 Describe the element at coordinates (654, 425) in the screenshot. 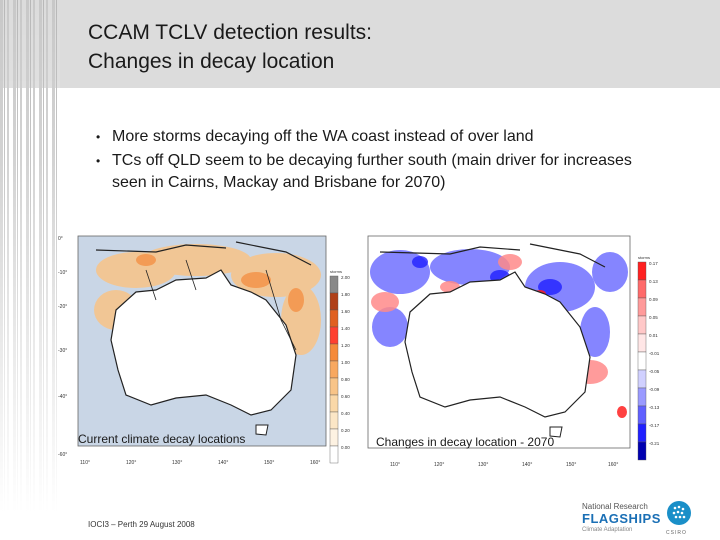

I see `legend-value: -0.17` at that location.